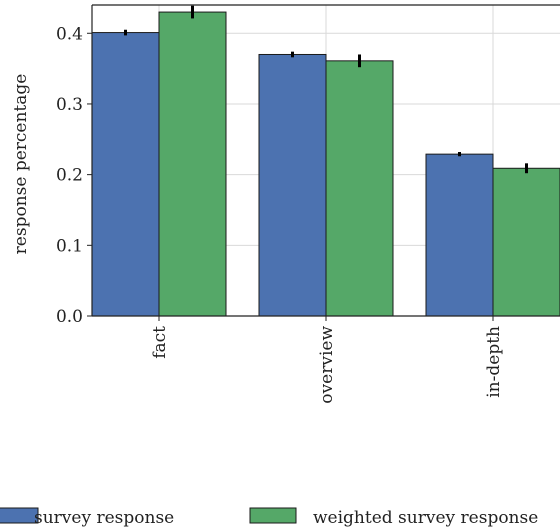 The image size is (560, 529). I want to click on y-tick-label: 0.4, so click(69, 34).